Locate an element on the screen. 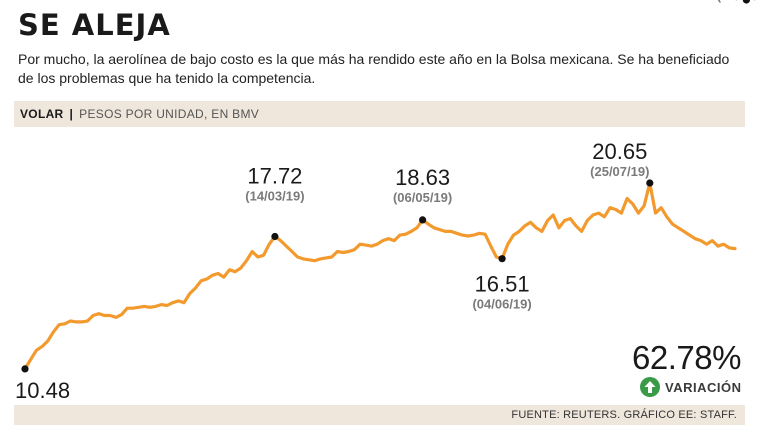  annotation-value: 16.51 is located at coordinates (502, 284).